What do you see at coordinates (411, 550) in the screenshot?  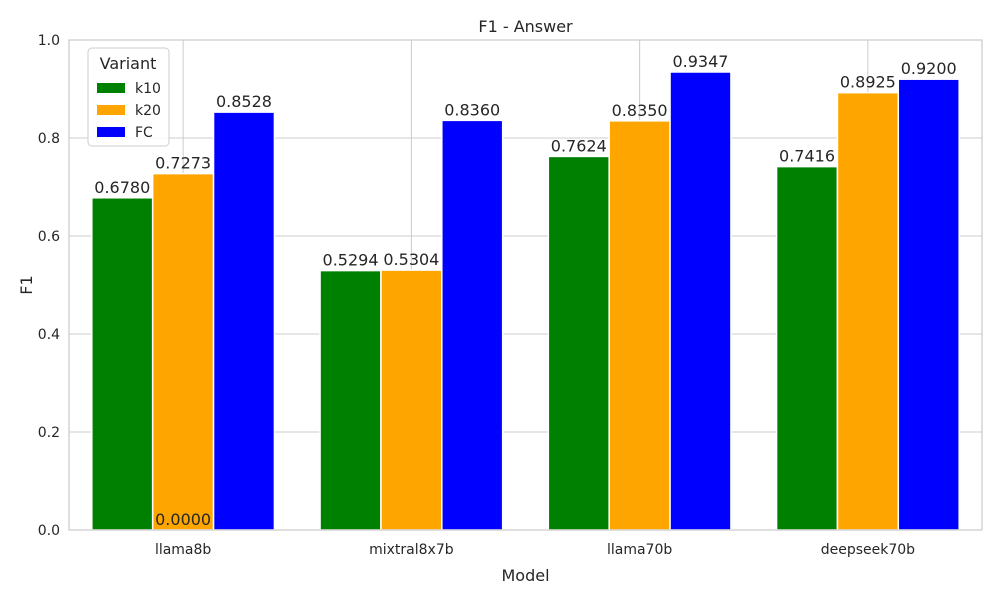 I see `x-tick-label: mixtral8x7b` at bounding box center [411, 550].